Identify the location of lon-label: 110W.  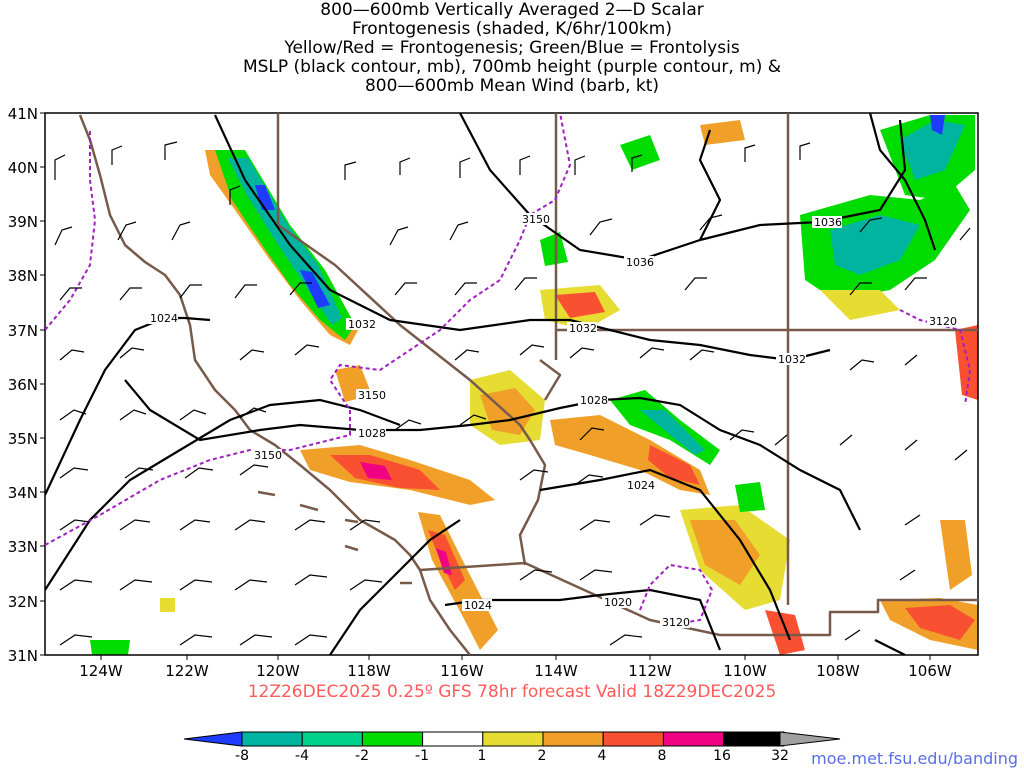
(745, 671).